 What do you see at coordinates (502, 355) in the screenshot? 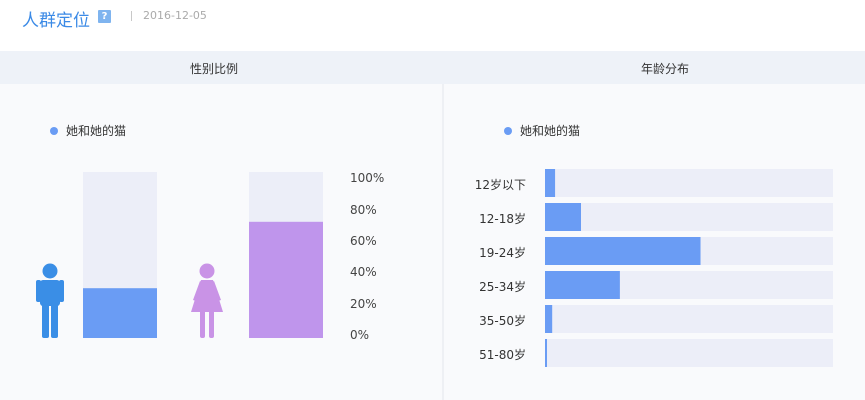
I see `age-category-label: 51-80岁` at bounding box center [502, 355].